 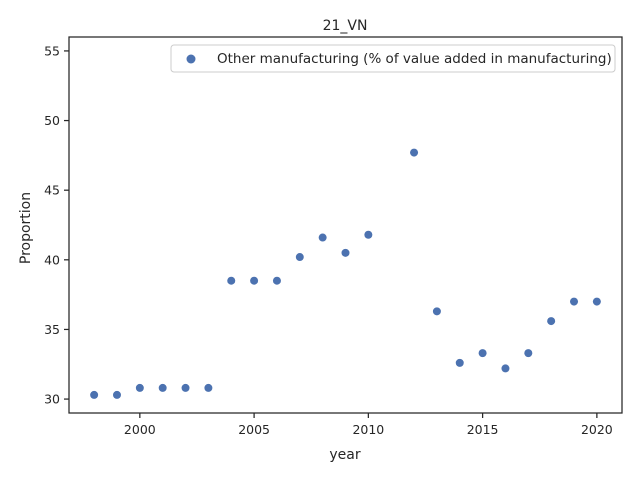 What do you see at coordinates (56, 225) in the screenshot?
I see `y-axis-ticks: 30 35 40 45 50 55` at bounding box center [56, 225].